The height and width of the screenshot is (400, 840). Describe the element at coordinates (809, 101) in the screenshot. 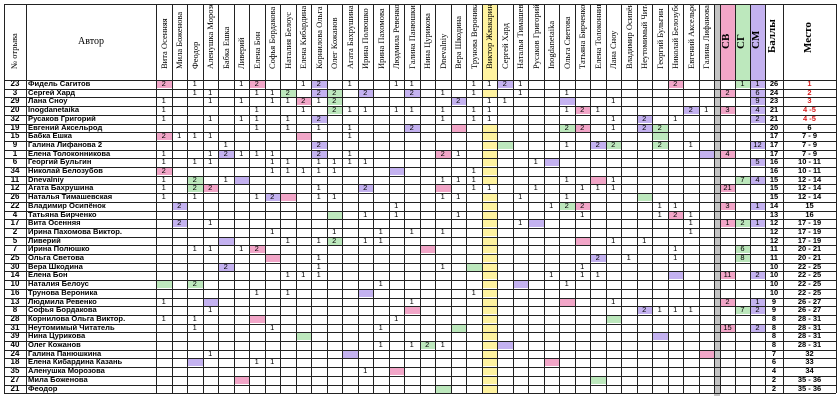

I see `place-cell: 3` at that location.